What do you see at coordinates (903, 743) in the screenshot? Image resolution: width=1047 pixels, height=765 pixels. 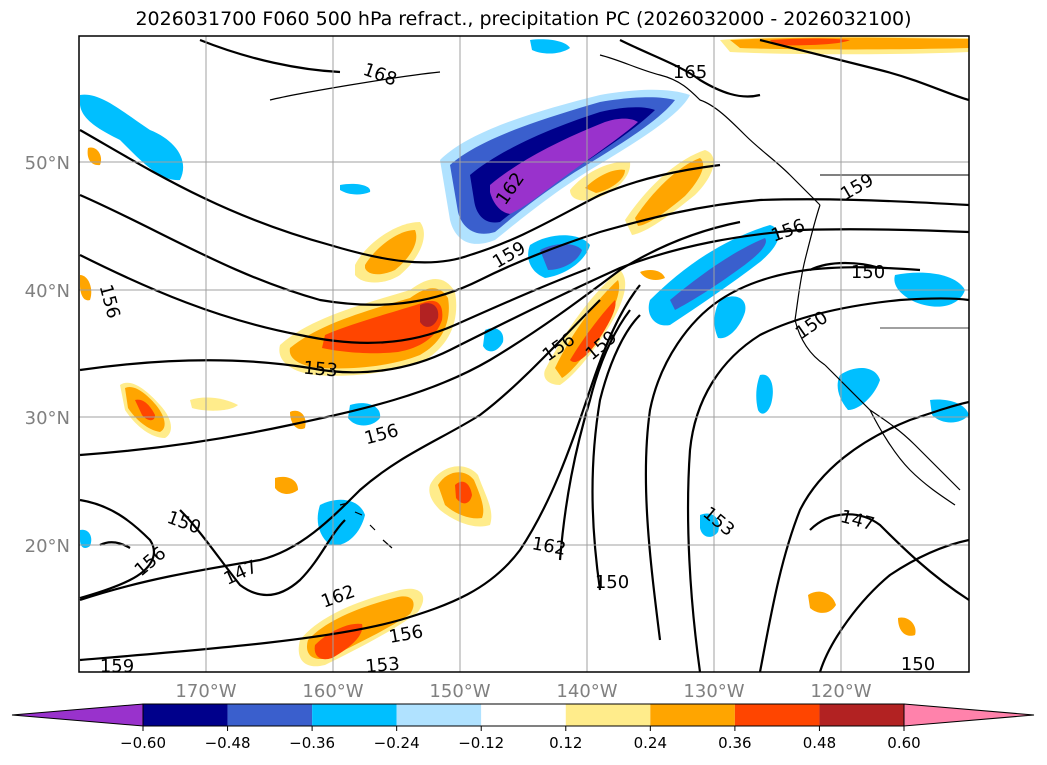 I see `colorbar-tick-label: 0.60` at bounding box center [903, 743].